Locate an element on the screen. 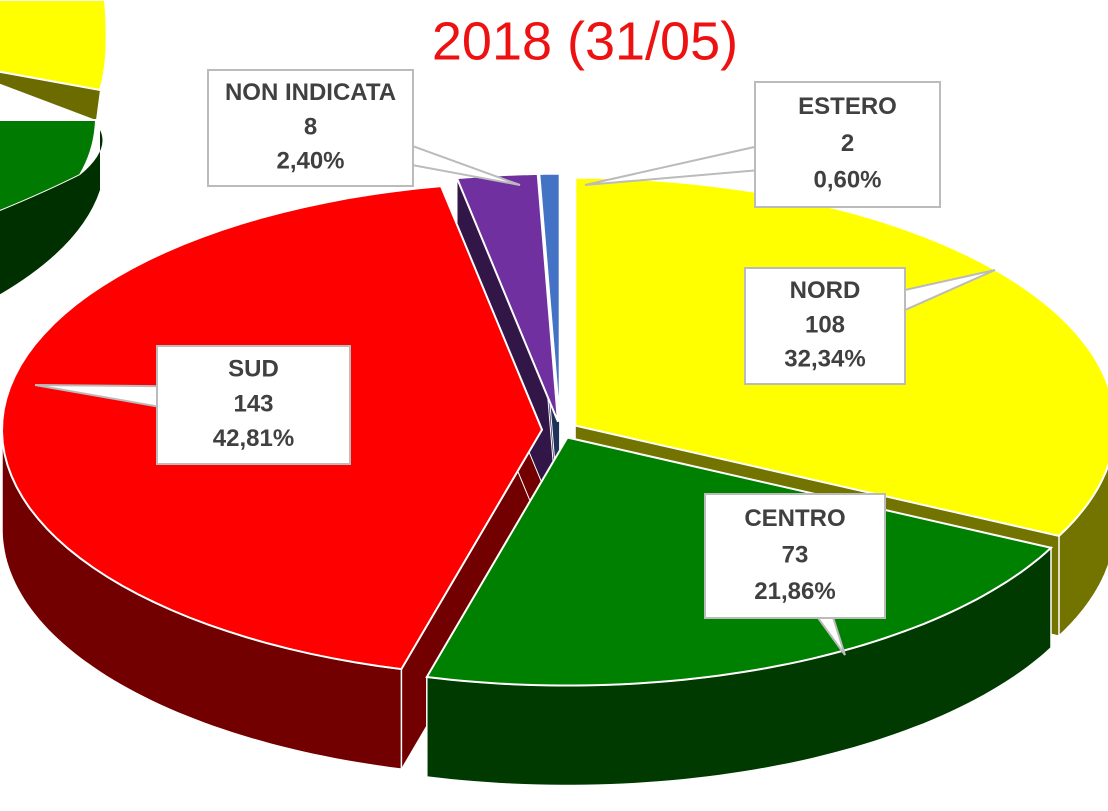 This screenshot has height=811, width=1108. label-value: 8 is located at coordinates (310, 126).